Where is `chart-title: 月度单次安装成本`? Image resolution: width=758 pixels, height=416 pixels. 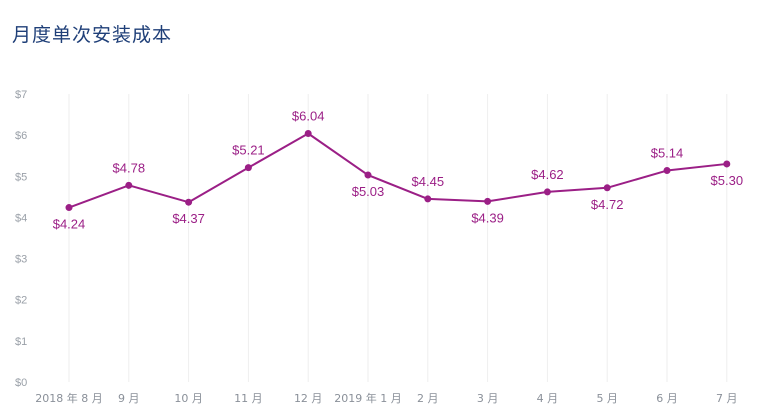
chart-title: 月度单次安装成本 is located at coordinates (92, 35).